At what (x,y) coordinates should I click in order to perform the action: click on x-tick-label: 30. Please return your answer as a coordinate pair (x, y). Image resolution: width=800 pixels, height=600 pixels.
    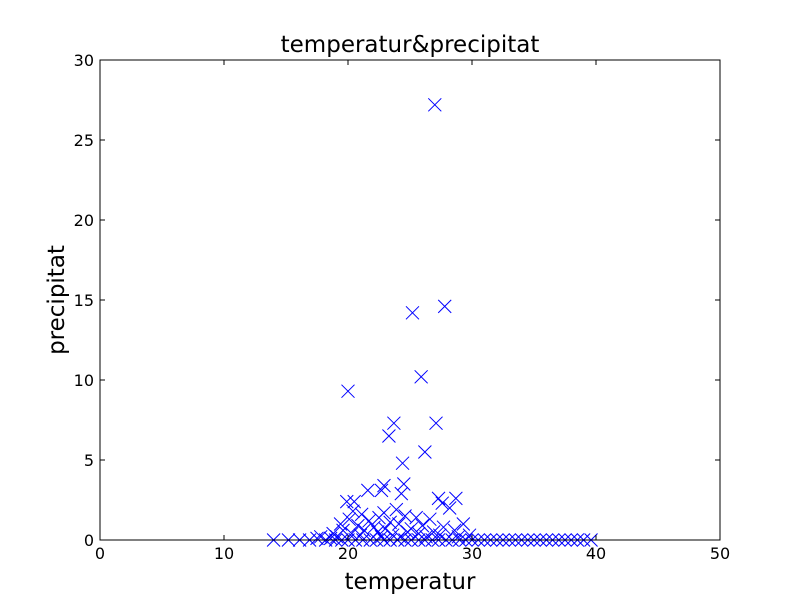
    Looking at the image, I should click on (472, 553).